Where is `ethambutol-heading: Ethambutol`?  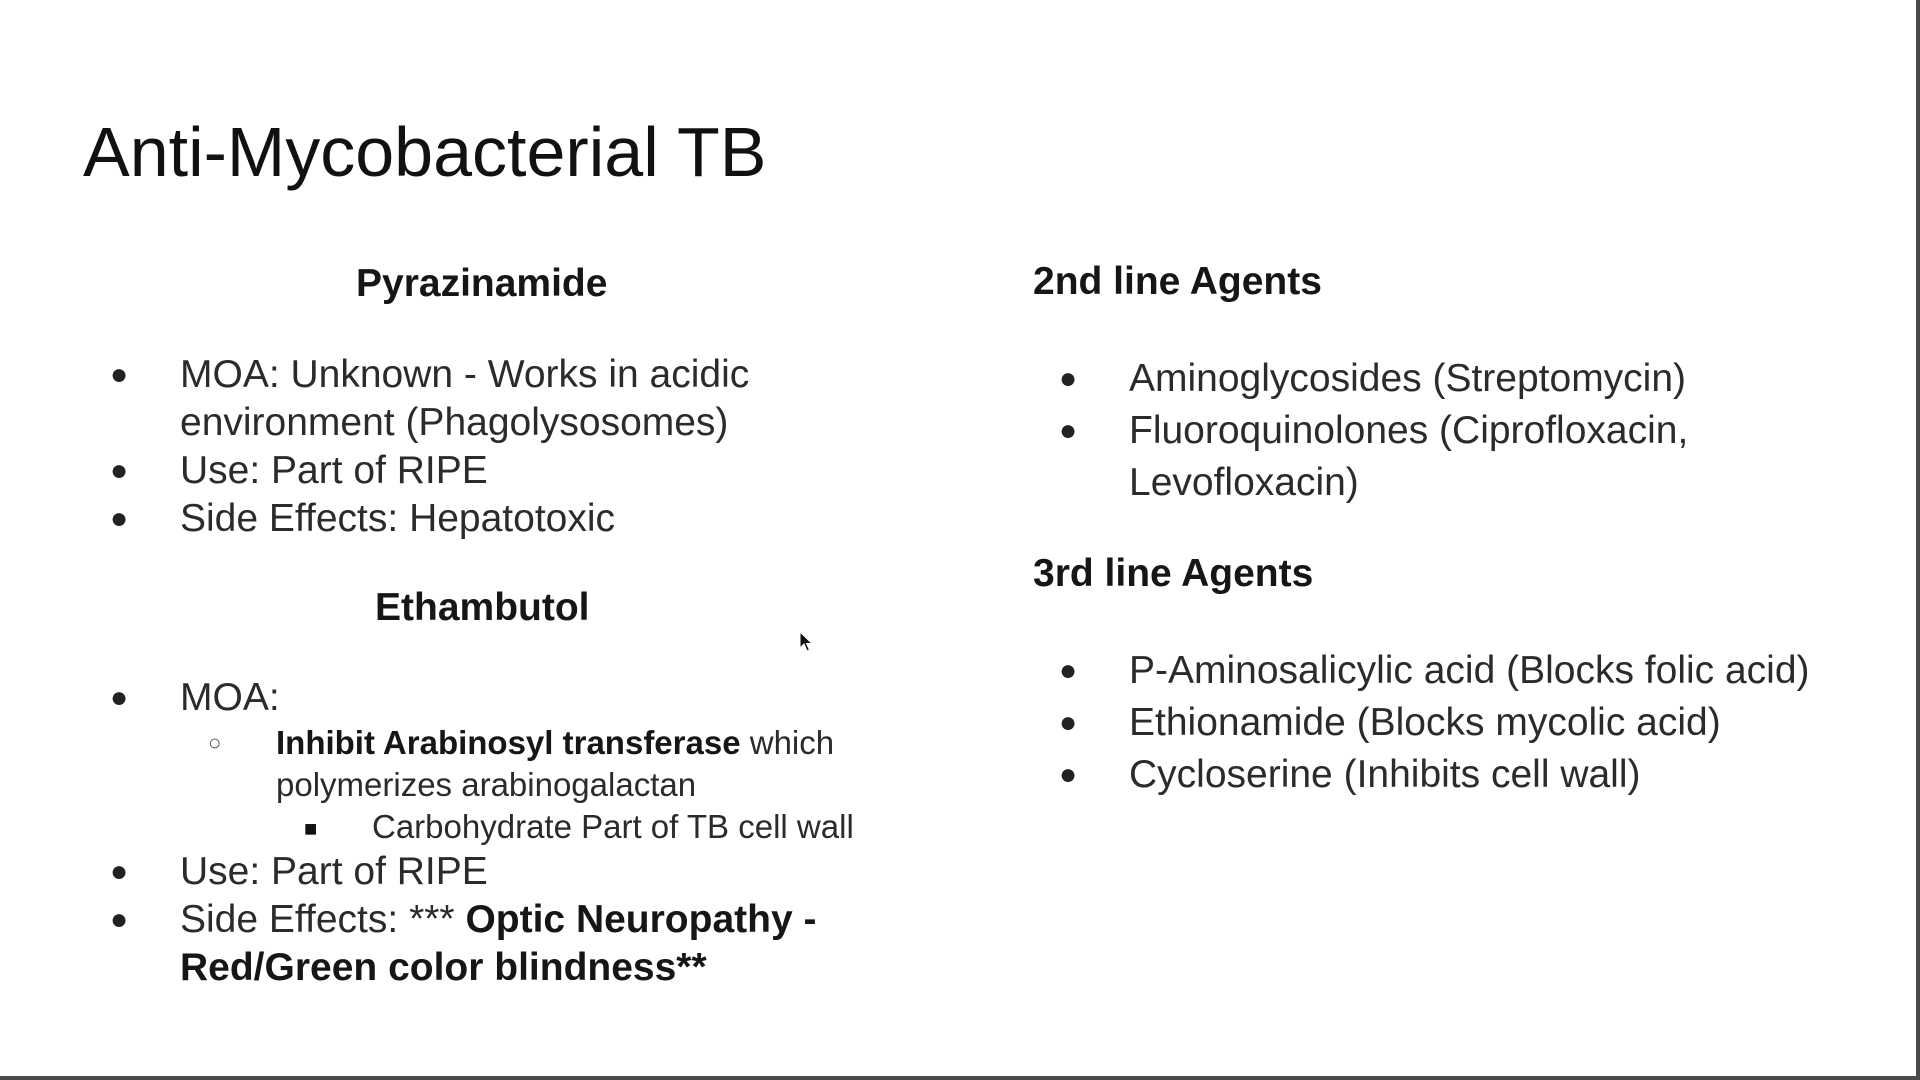
ethambutol-heading: Ethambutol is located at coordinates (482, 607).